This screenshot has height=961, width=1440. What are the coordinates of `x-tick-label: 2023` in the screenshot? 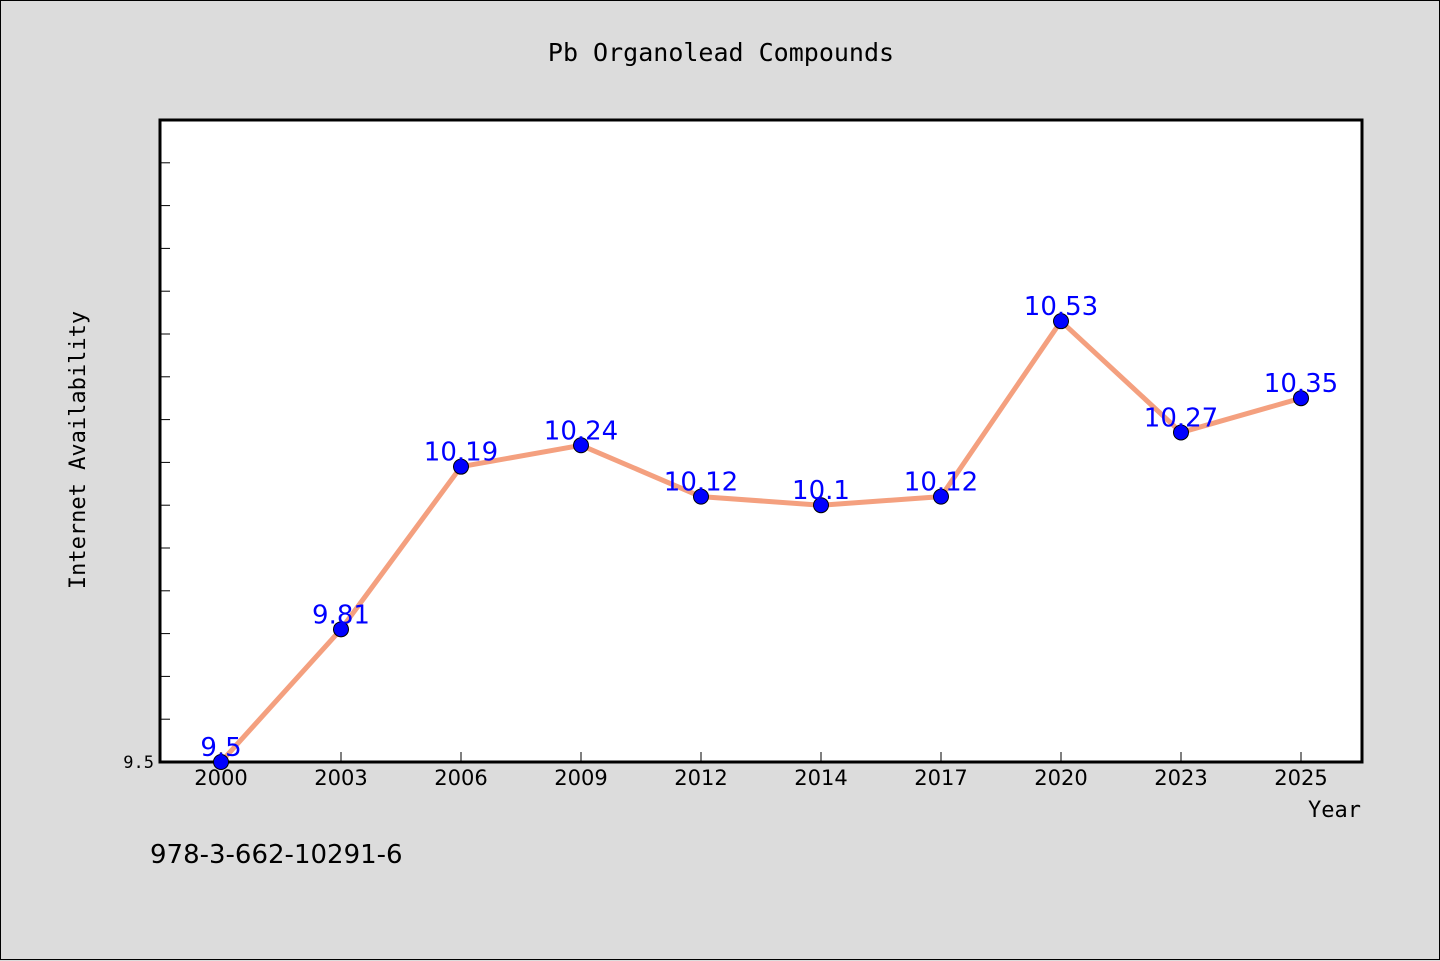 It's located at (1180, 778).